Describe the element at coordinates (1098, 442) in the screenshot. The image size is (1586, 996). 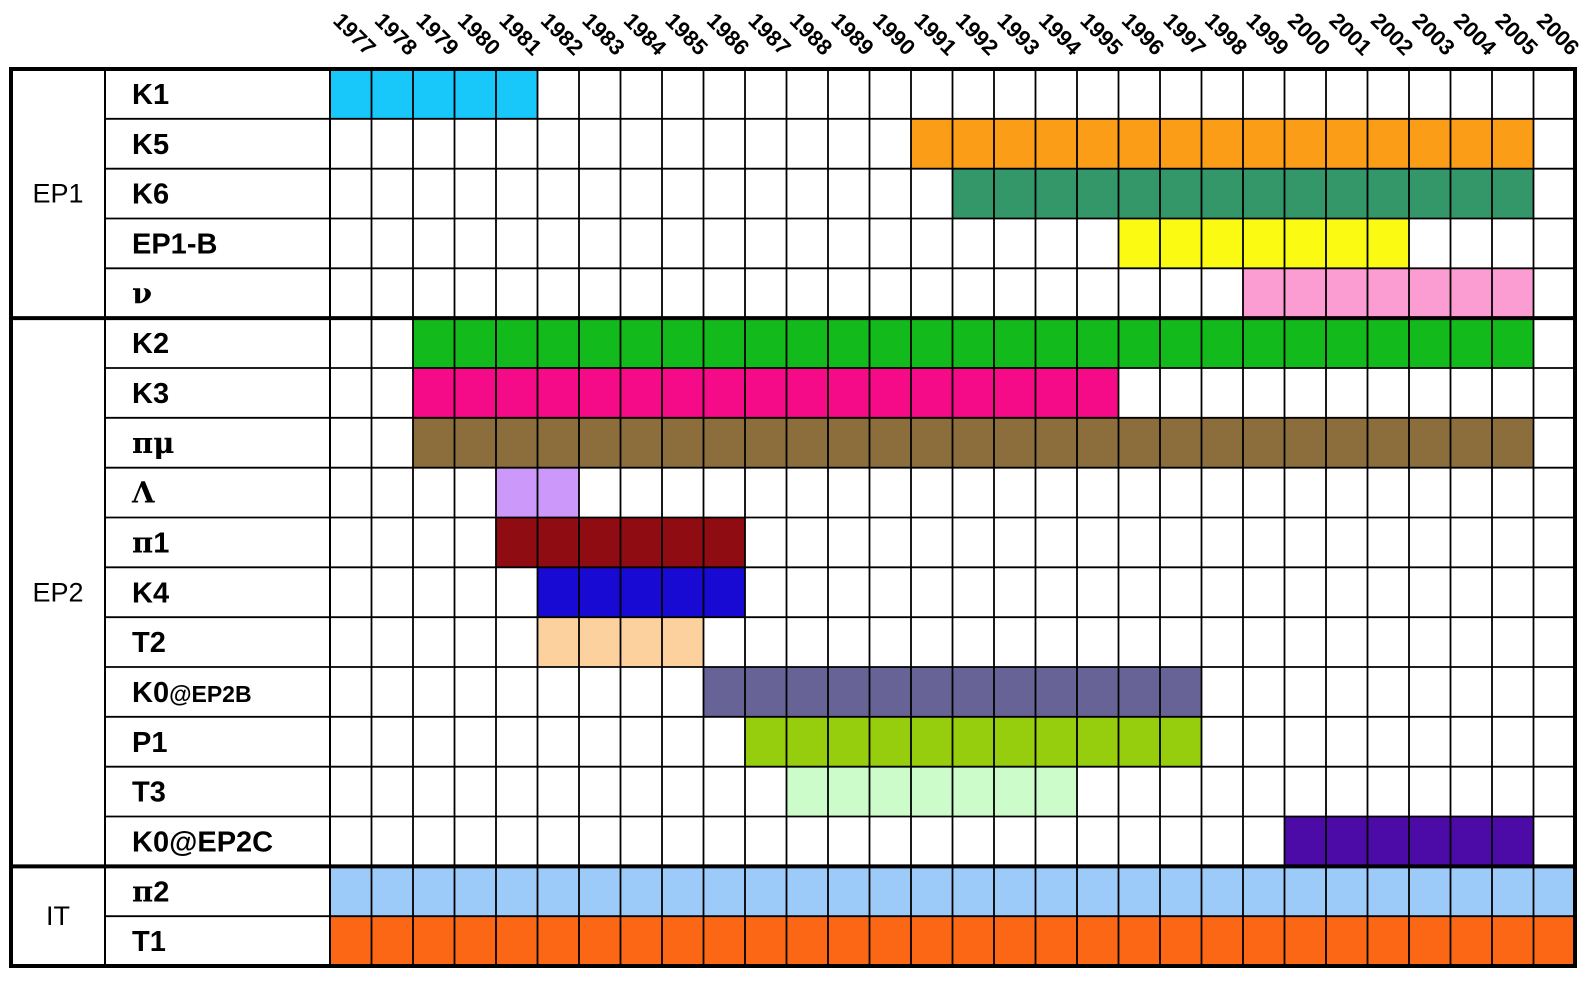
I see `bar-pimu-1995` at that location.